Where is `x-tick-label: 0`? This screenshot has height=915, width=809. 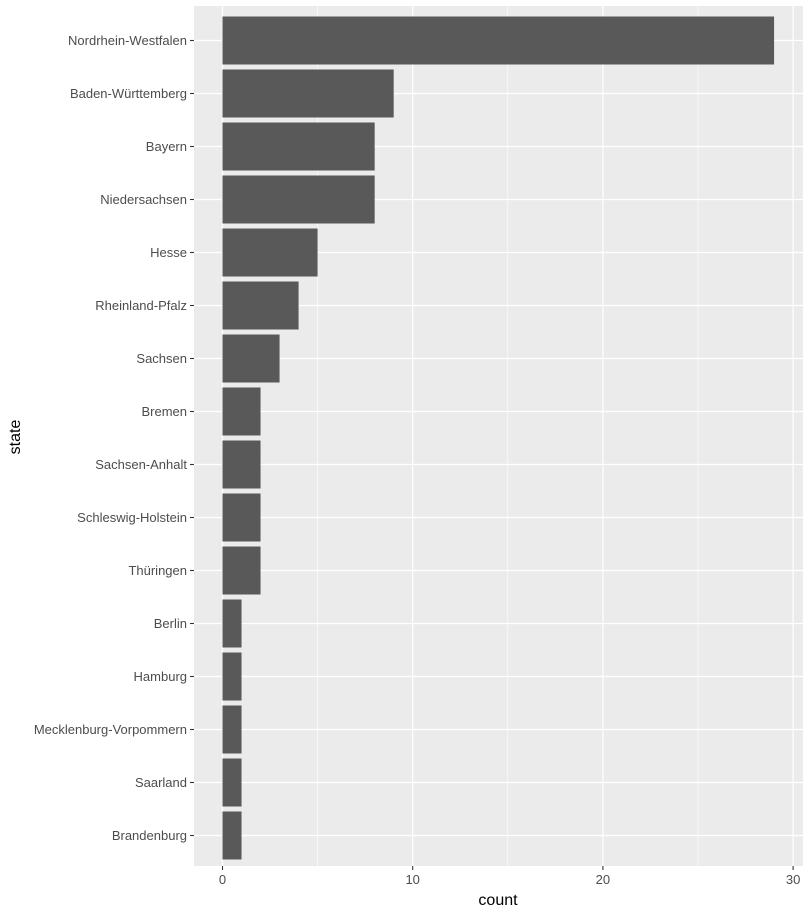
x-tick-label: 0 is located at coordinates (222, 879).